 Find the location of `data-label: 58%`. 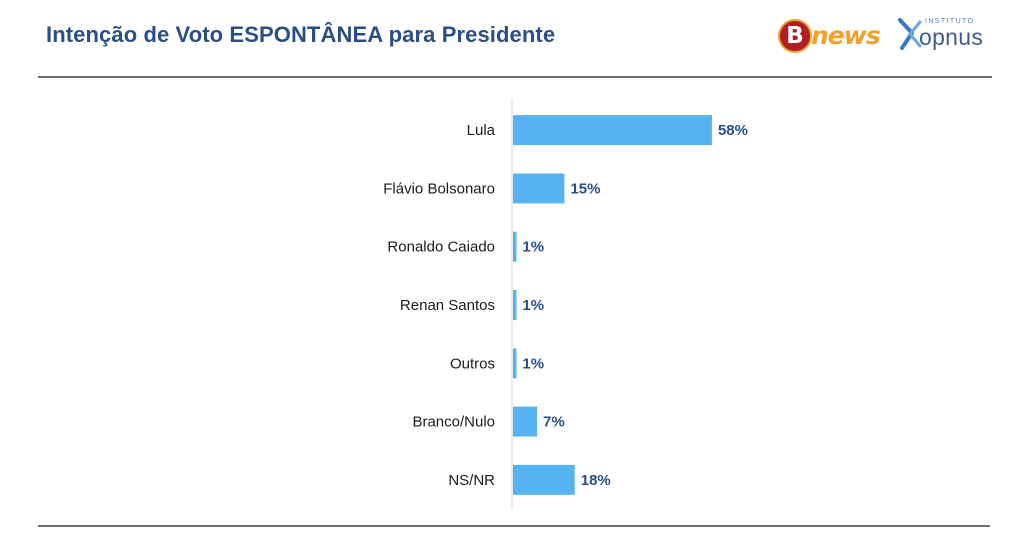

data-label: 58% is located at coordinates (733, 130).